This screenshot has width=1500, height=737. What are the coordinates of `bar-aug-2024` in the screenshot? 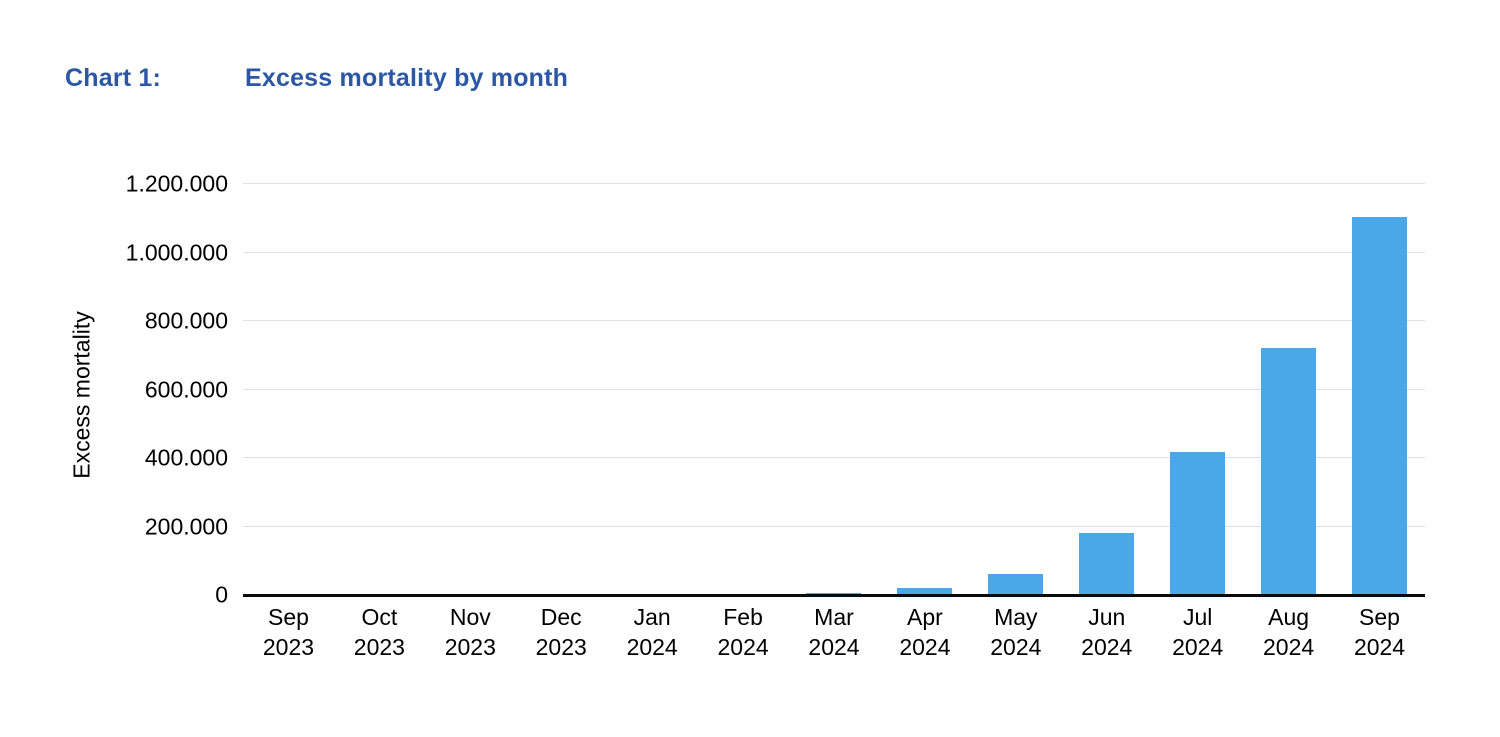 It's located at (1289, 471).